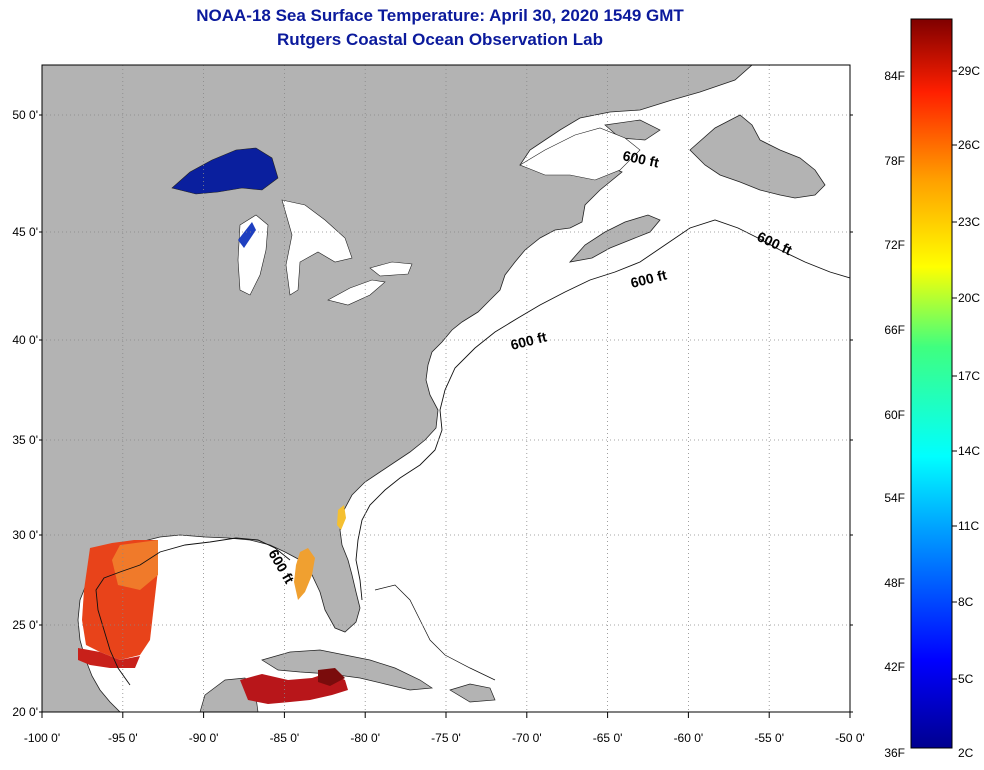  Describe the element at coordinates (969, 71) in the screenshot. I see `colorbar-c-label: 29C` at that location.